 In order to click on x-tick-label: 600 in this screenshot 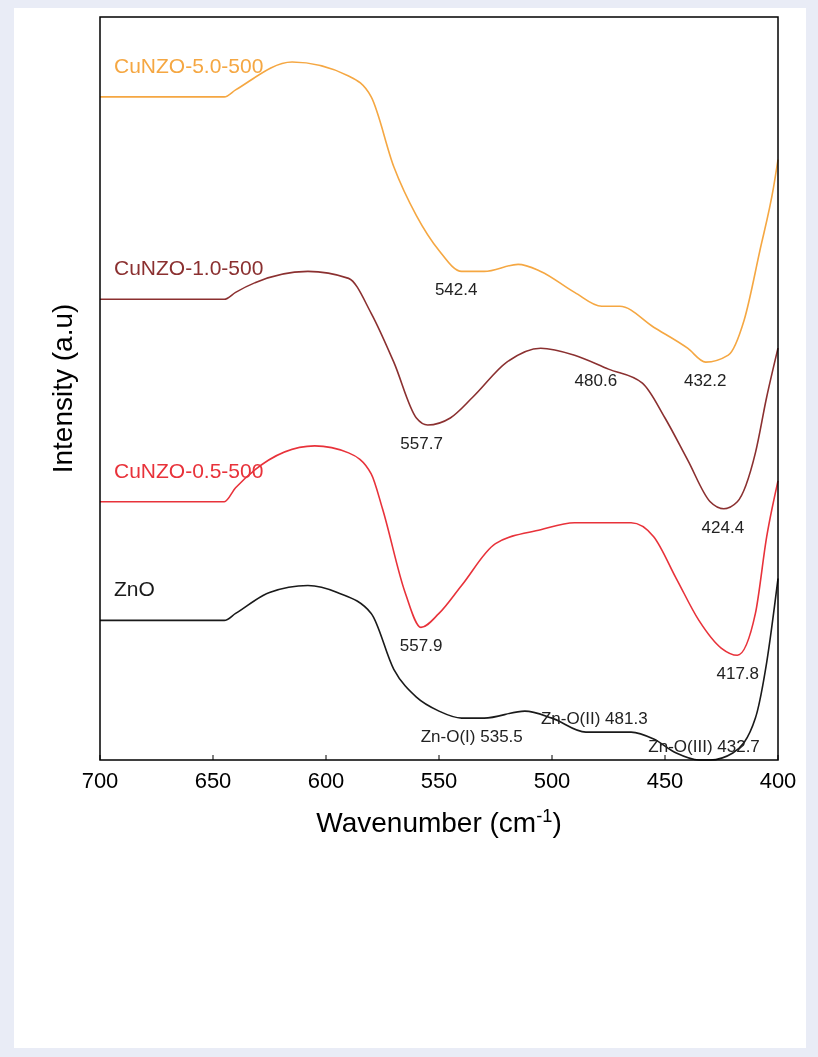, I will do `click(326, 780)`.